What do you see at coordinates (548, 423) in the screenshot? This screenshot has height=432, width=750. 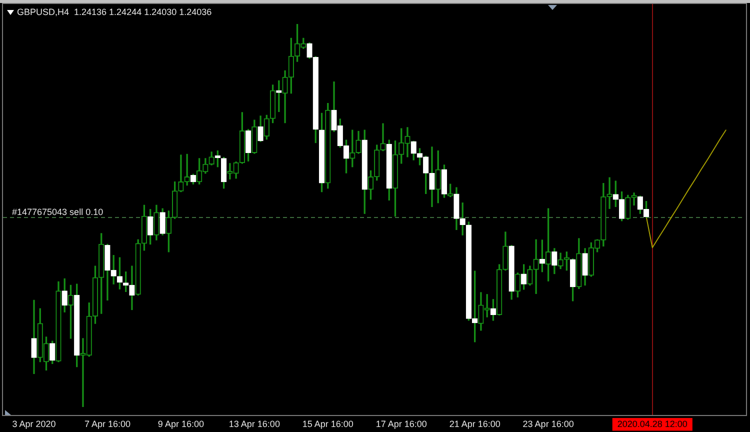 I see `x-tick-label: 23 Apr 16:00` at bounding box center [548, 423].